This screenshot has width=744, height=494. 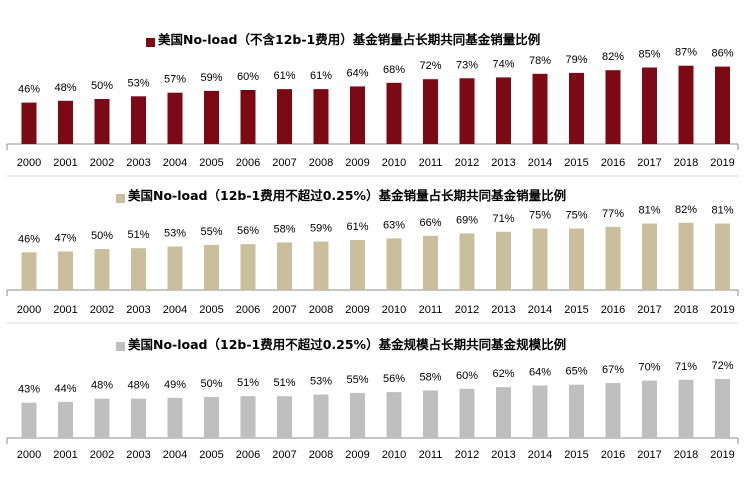 I want to click on data-label: 77%, so click(x=613, y=214).